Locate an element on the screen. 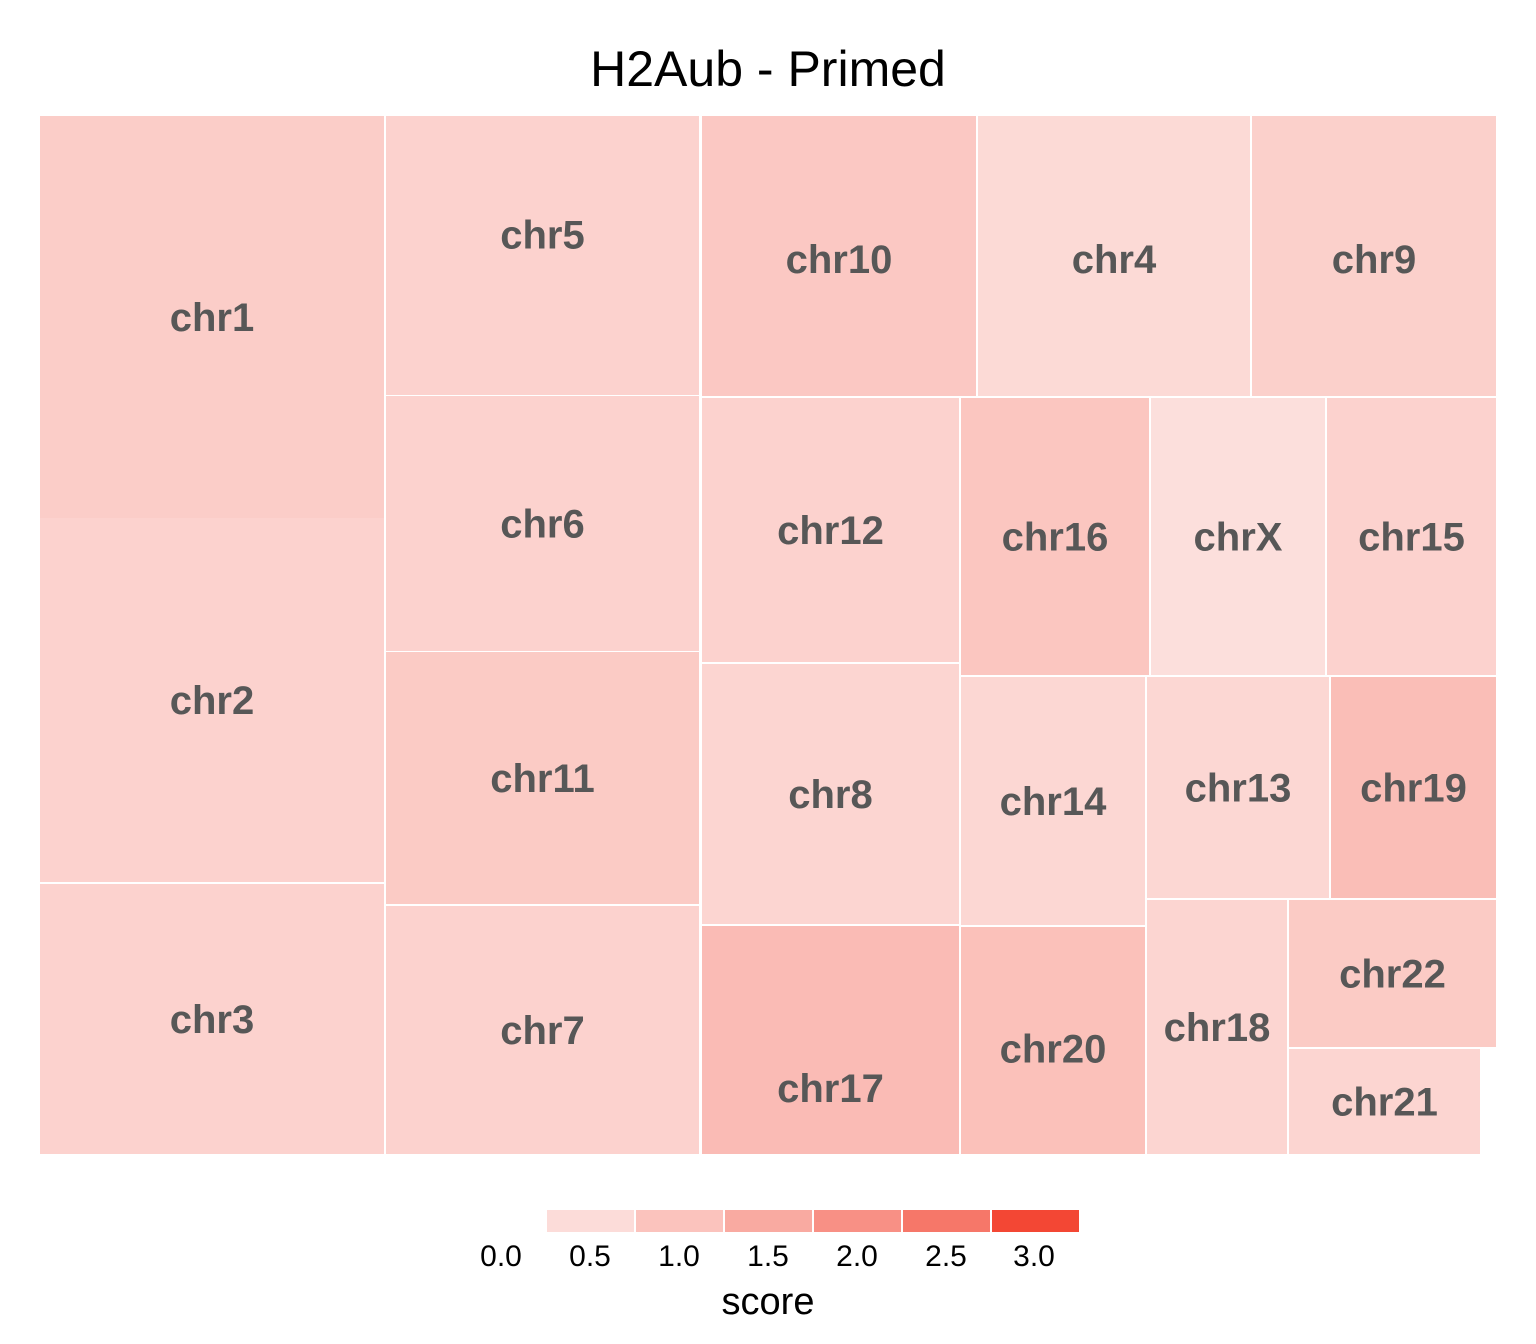  tile-label-chr1: chr1 is located at coordinates (212, 318).